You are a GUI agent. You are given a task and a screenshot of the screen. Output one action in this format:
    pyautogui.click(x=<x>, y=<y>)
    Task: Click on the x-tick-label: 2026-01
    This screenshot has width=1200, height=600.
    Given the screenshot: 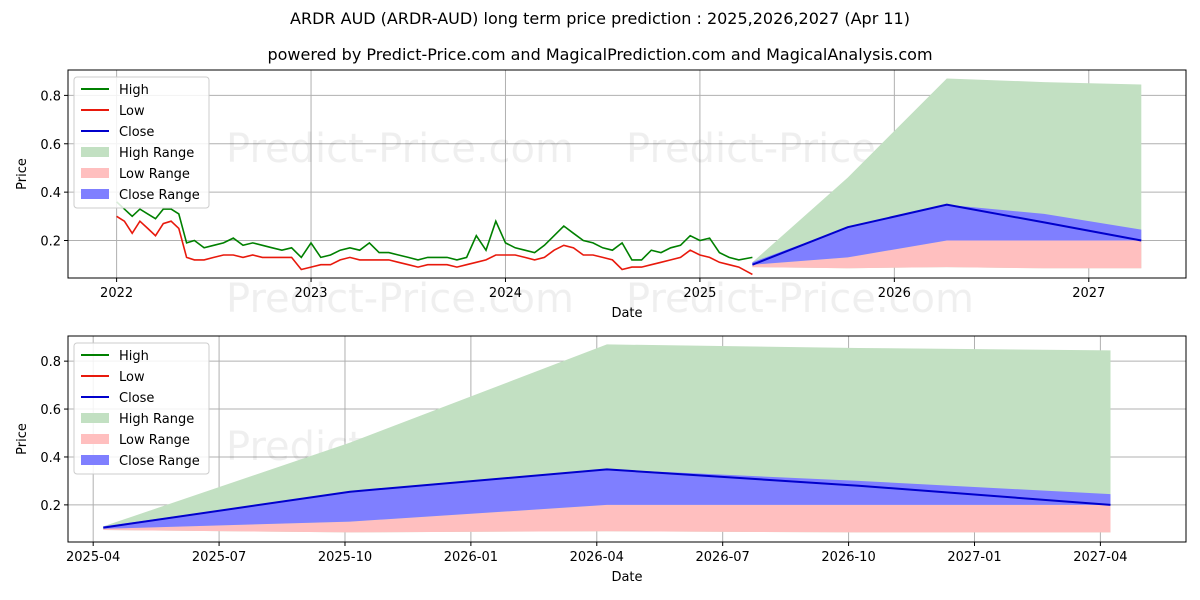 What is the action you would take?
    pyautogui.click(x=471, y=557)
    